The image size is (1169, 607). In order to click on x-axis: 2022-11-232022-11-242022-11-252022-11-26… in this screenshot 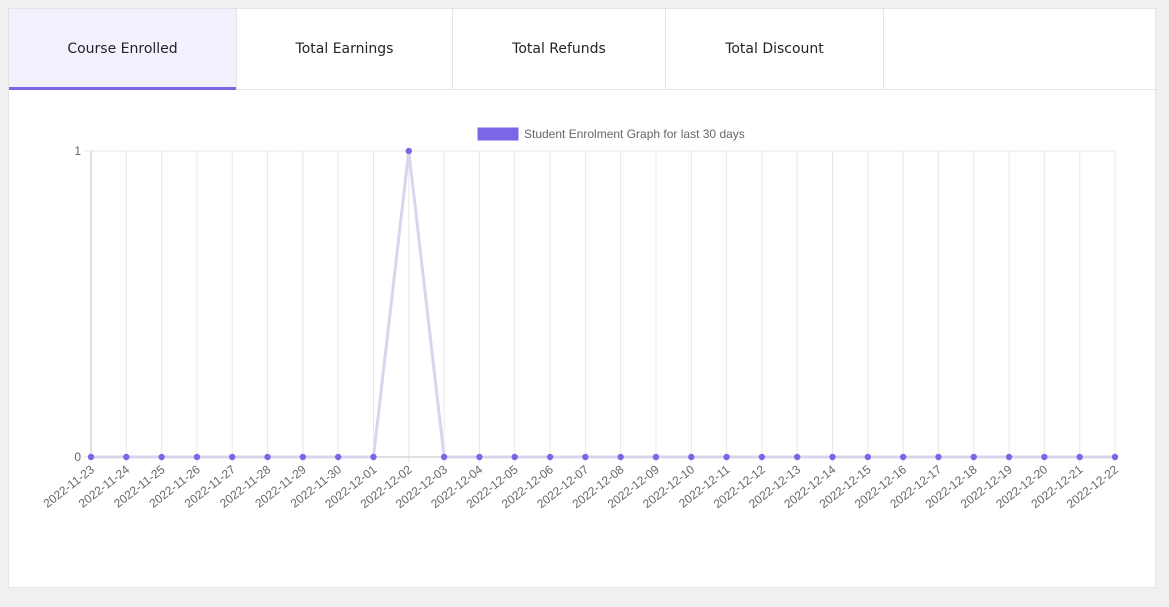, I will do `click(581, 486)`.